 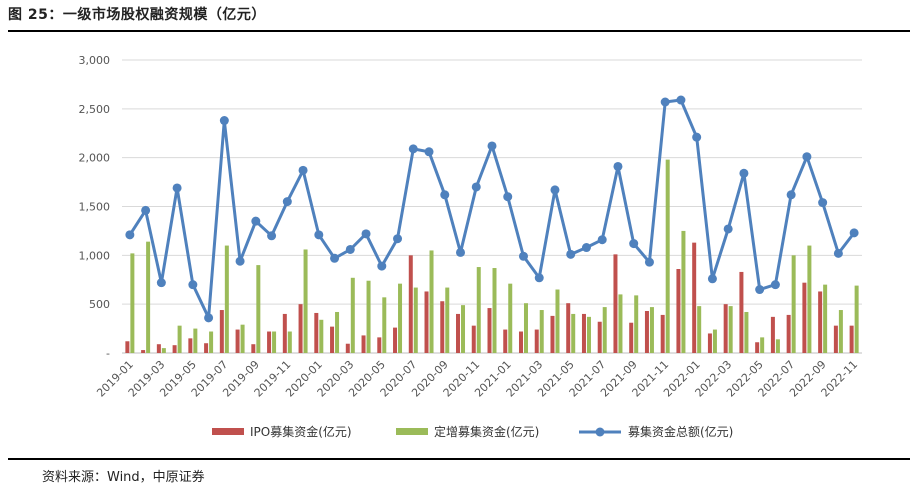 What do you see at coordinates (95, 255) in the screenshot?
I see `y-tick-label: 1,000` at bounding box center [95, 255].